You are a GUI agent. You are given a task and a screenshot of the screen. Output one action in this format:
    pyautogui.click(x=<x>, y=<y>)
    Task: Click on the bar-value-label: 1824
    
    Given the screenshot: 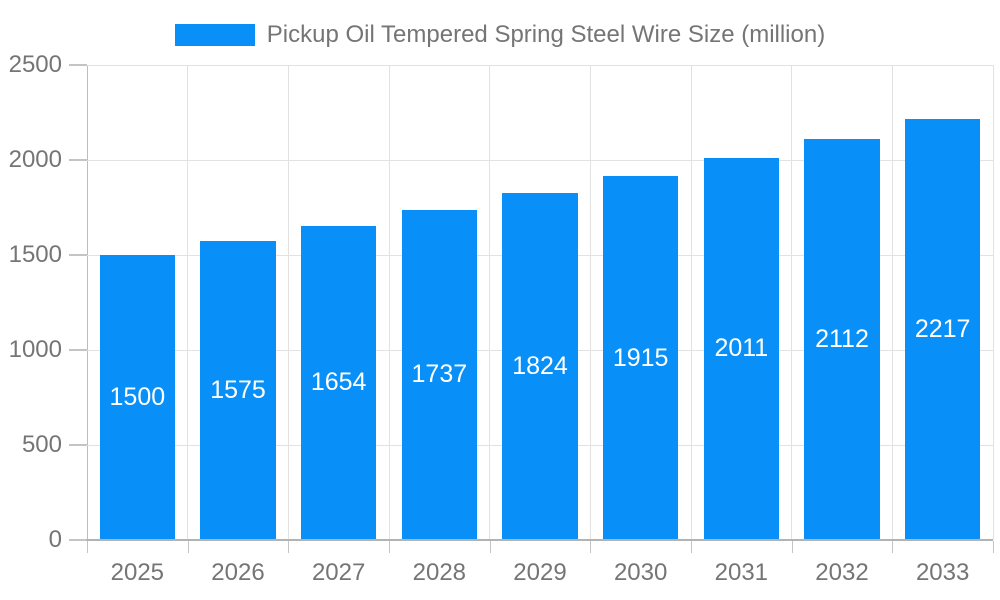 What is the action you would take?
    pyautogui.click(x=540, y=366)
    